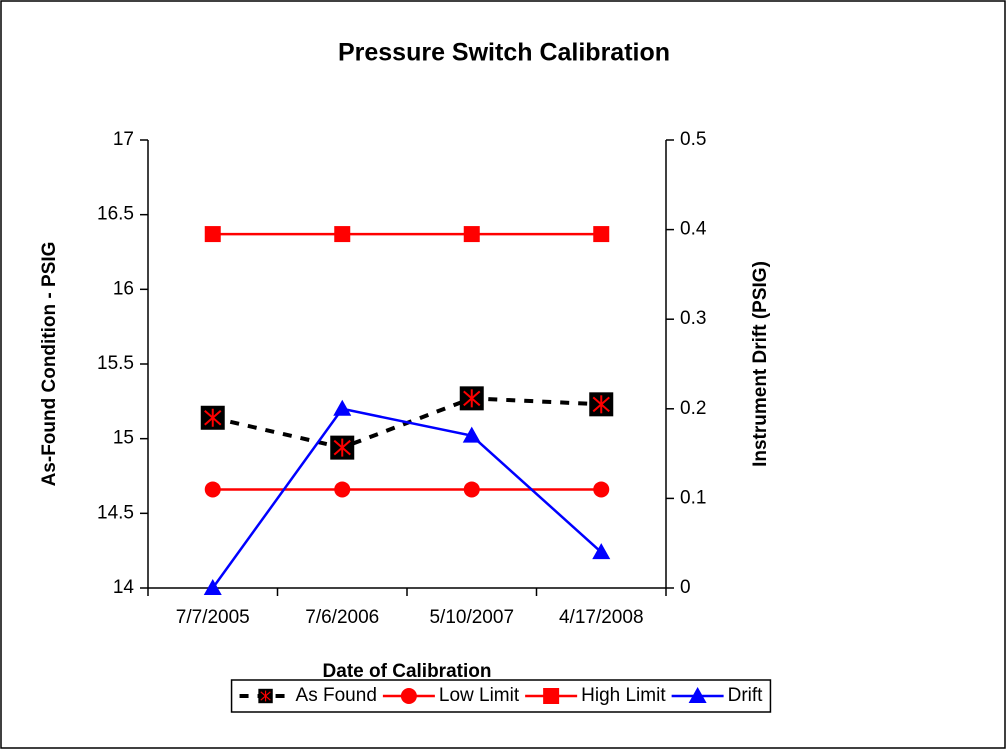 This screenshot has height=750, width=1007. I want to click on legend-item: Drift, so click(717, 695).